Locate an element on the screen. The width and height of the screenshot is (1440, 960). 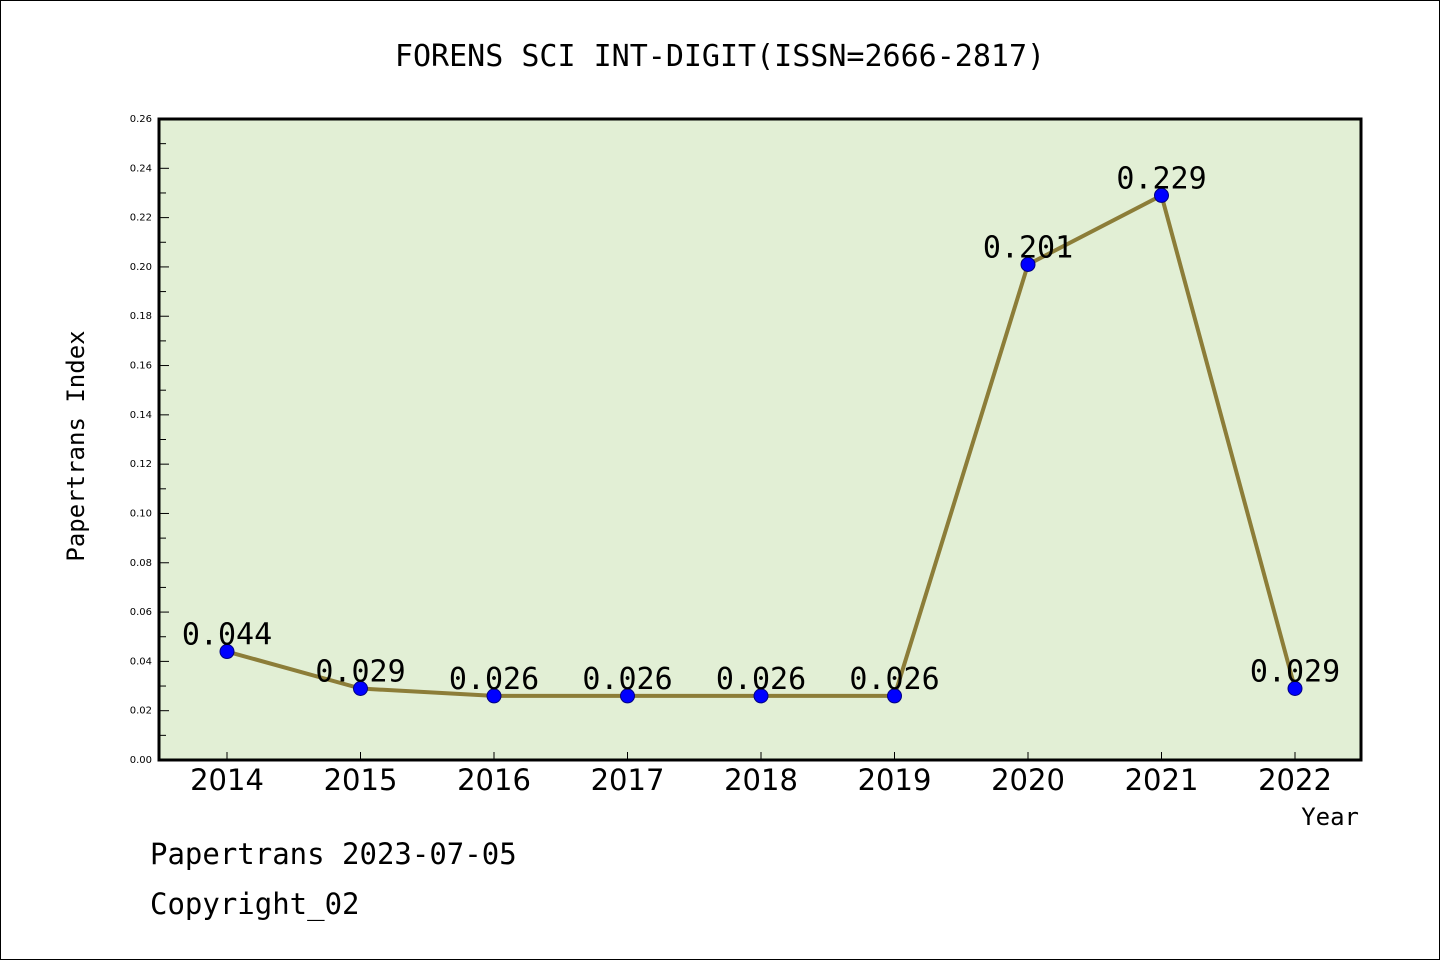
x-axis-ticks: 2014 2015 2016 2017 2018 2019 2020 2021 2022 is located at coordinates (761, 774).